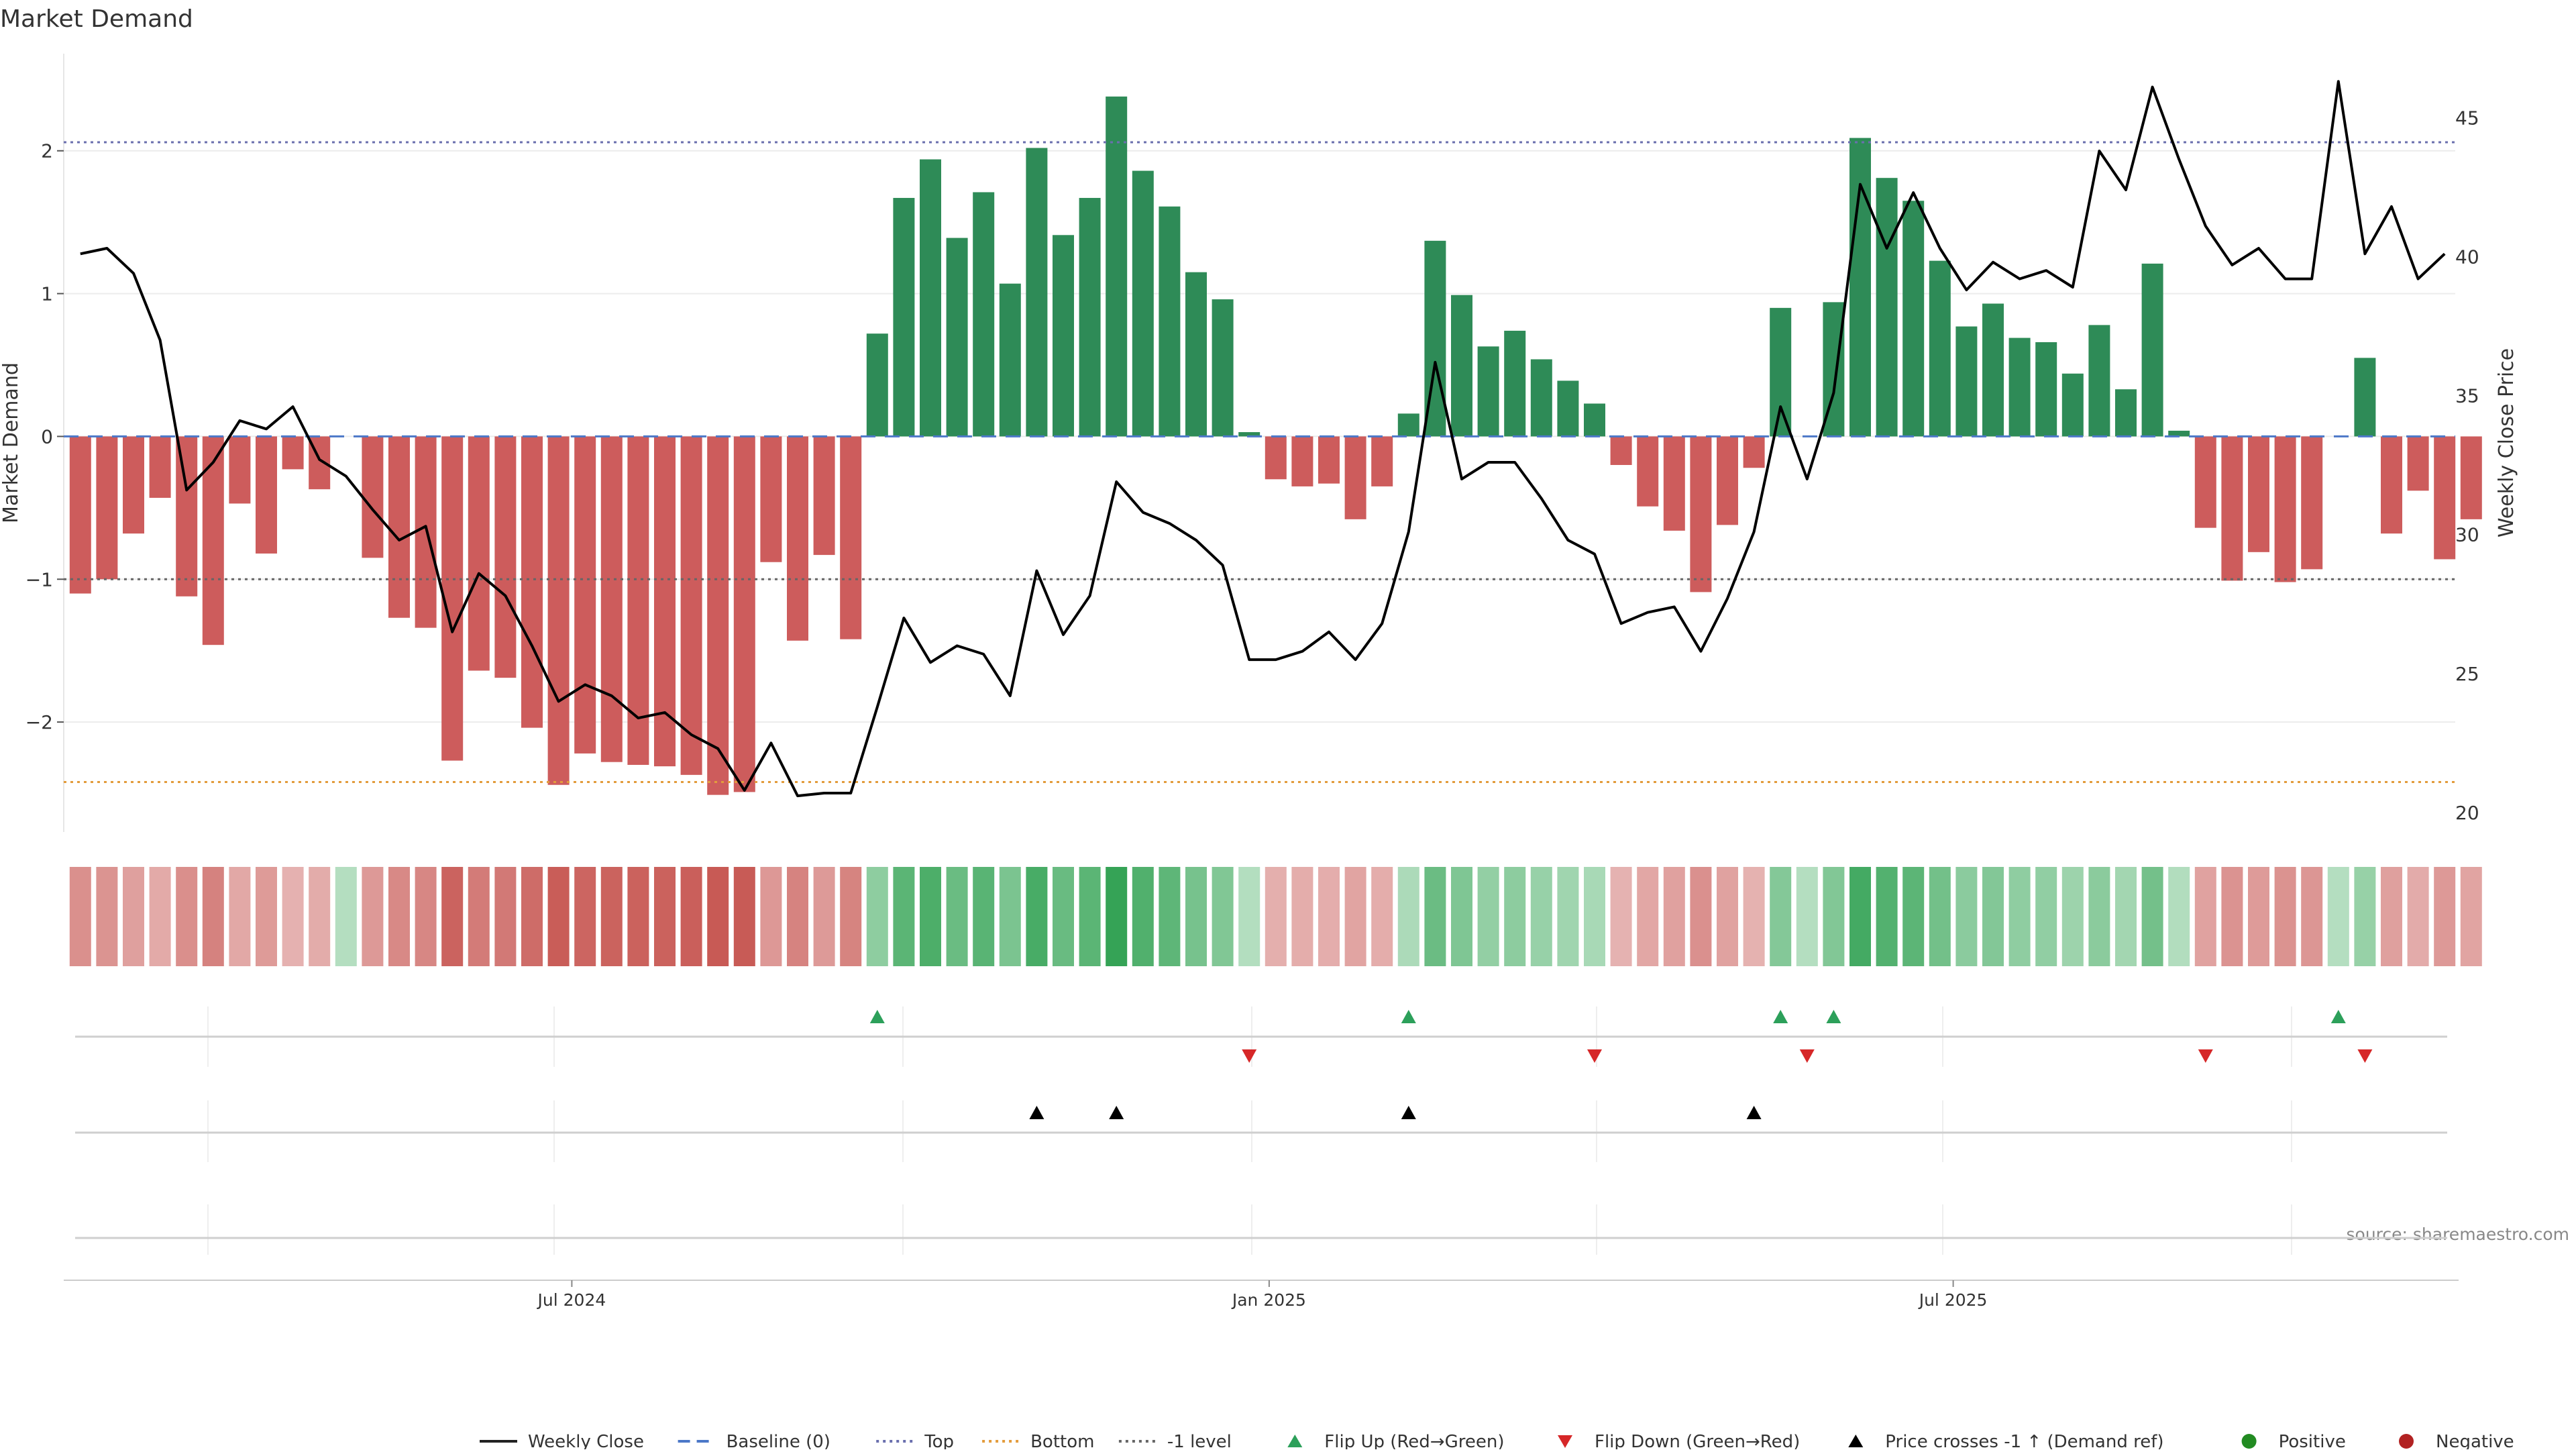 The width and height of the screenshot is (2576, 1452). Describe the element at coordinates (915, 1442) in the screenshot. I see `legend-item: Top` at that location.